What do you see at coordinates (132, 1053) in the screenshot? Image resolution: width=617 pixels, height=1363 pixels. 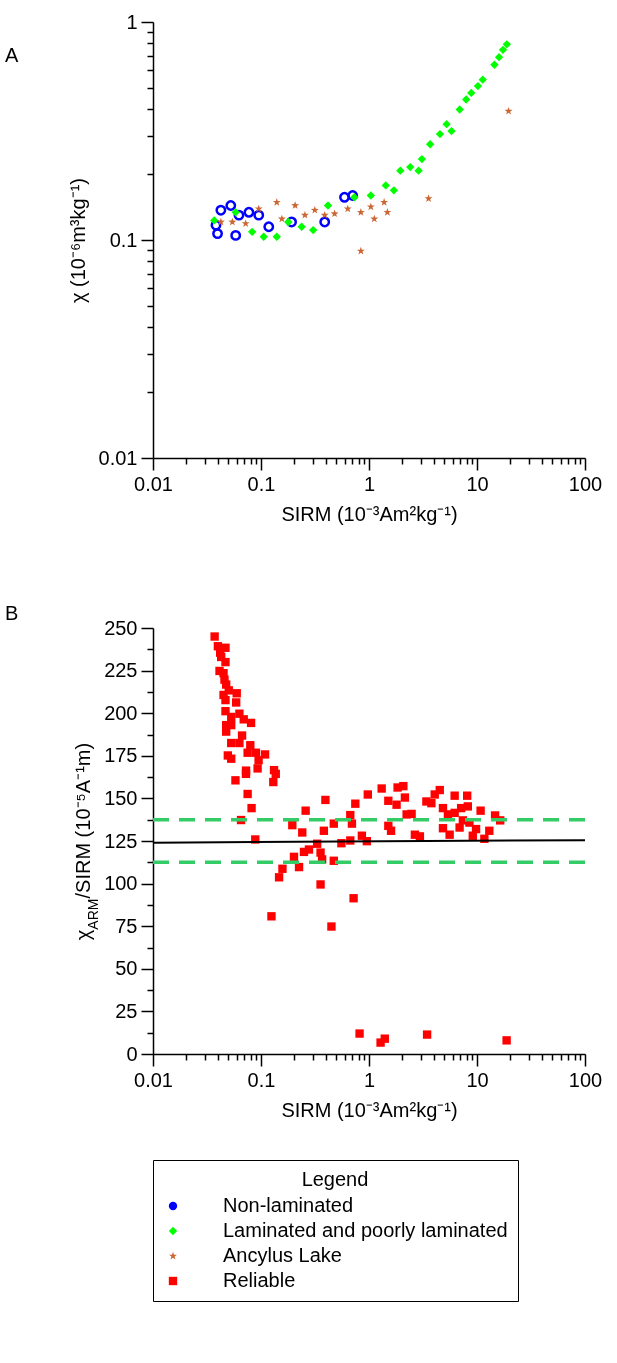 I see `y-tick-label: 0` at bounding box center [132, 1053].